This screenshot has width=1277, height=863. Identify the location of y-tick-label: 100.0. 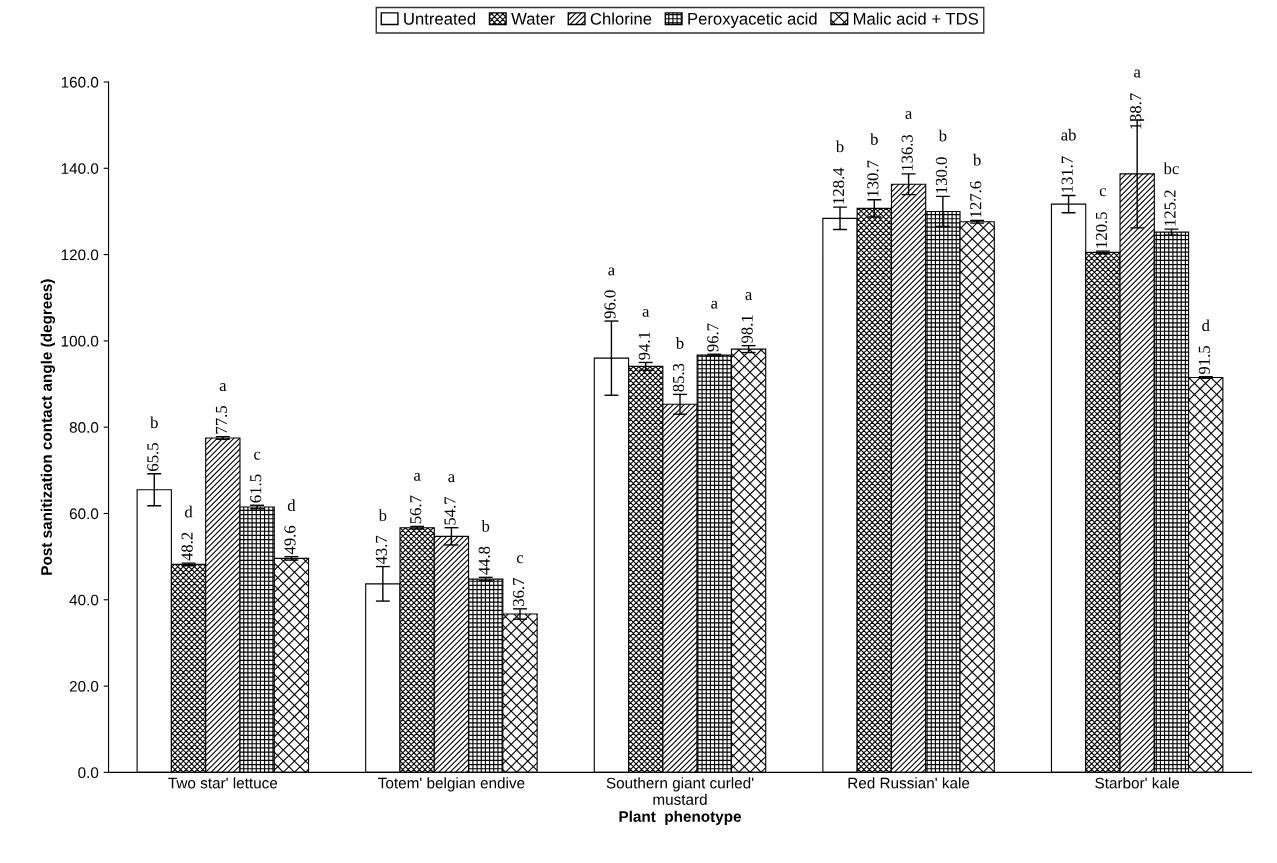
(80, 341).